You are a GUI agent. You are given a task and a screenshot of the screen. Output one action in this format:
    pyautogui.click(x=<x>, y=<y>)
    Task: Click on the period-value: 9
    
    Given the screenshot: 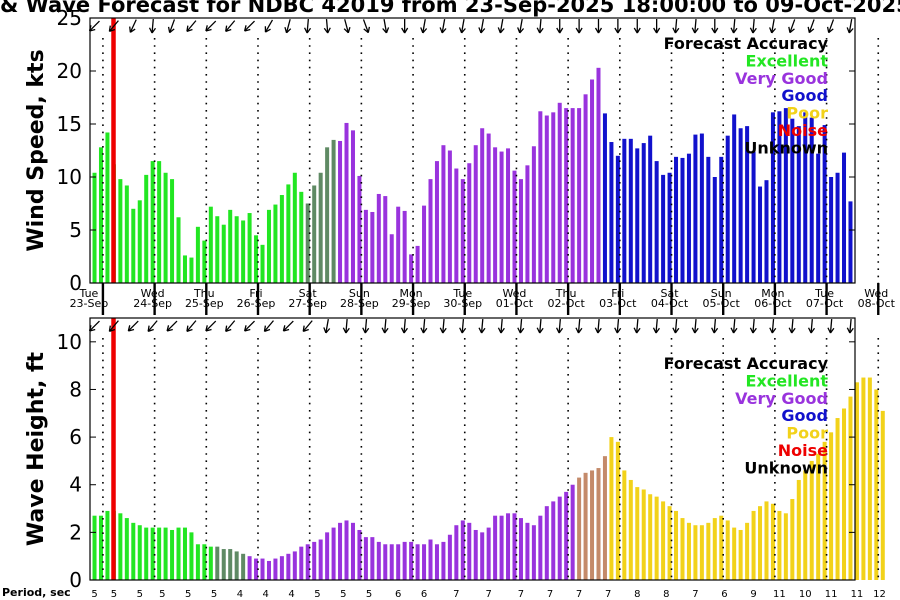 What is the action you would take?
    pyautogui.click(x=753, y=594)
    